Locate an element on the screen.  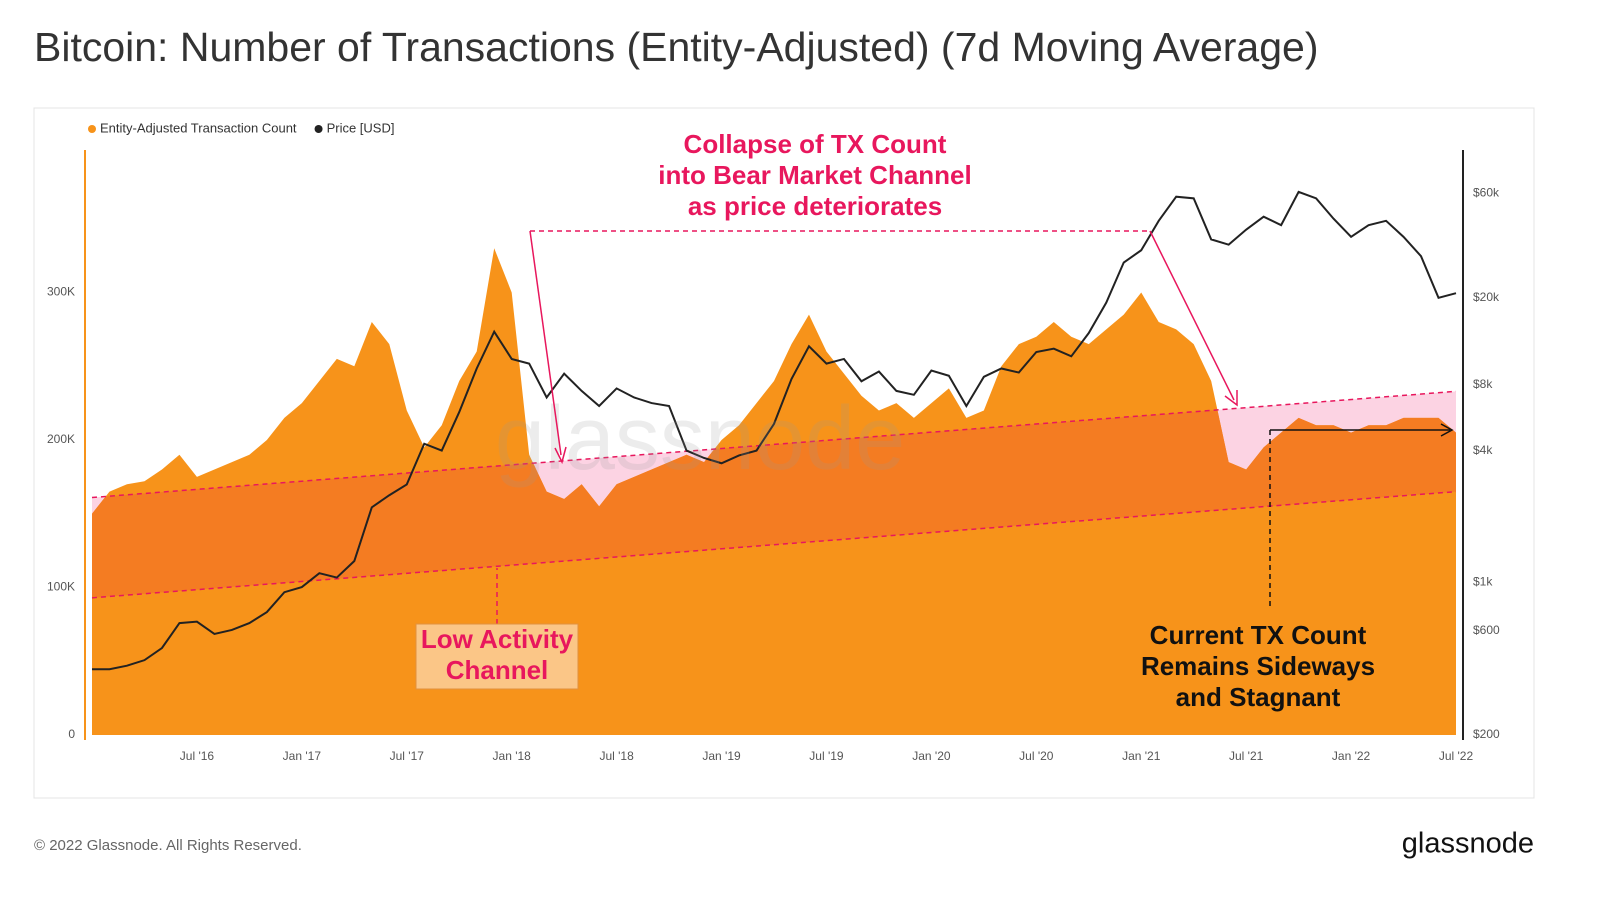
y2-tick-label: $4k is located at coordinates (1483, 450).